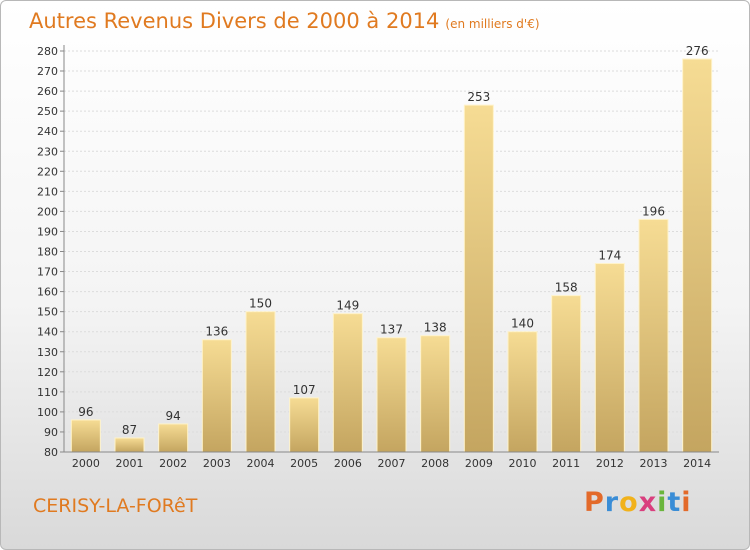  What do you see at coordinates (304, 463) in the screenshot?
I see `x-tick-label: 2005` at bounding box center [304, 463].